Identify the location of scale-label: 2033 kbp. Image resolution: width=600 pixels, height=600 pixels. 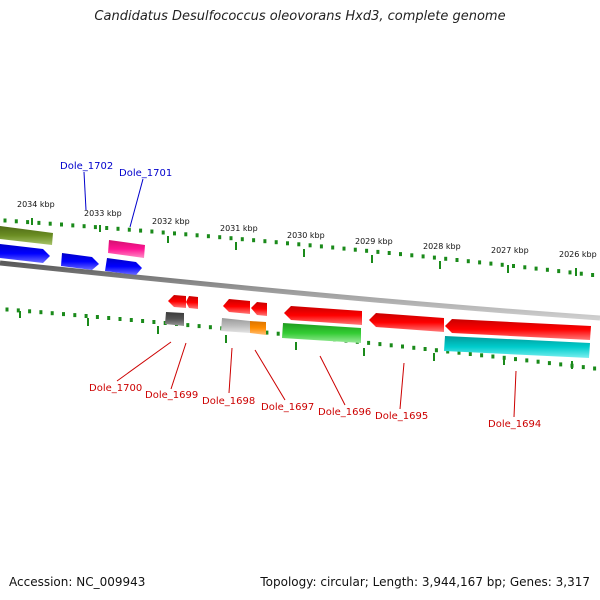
(103, 213).